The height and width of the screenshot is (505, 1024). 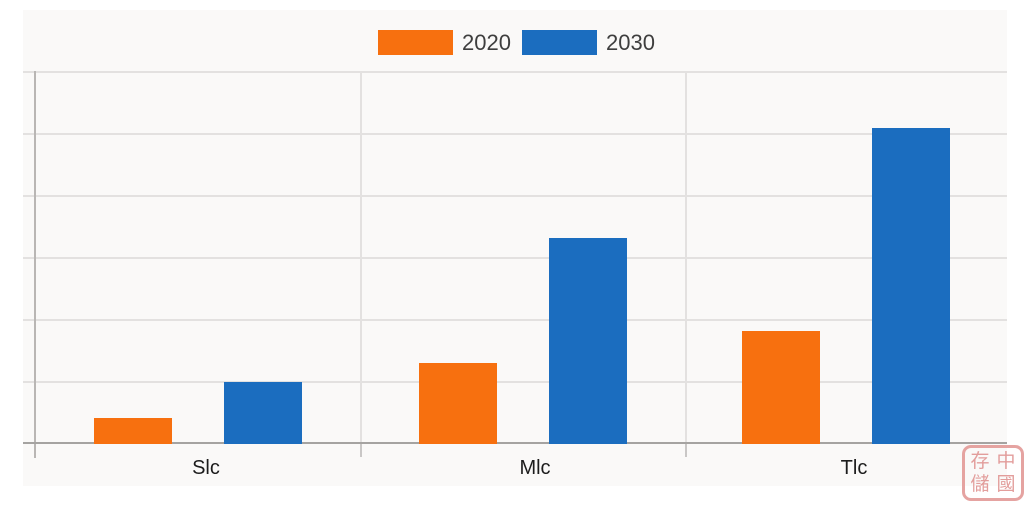 I want to click on bar-2030-mlc, so click(x=587, y=341).